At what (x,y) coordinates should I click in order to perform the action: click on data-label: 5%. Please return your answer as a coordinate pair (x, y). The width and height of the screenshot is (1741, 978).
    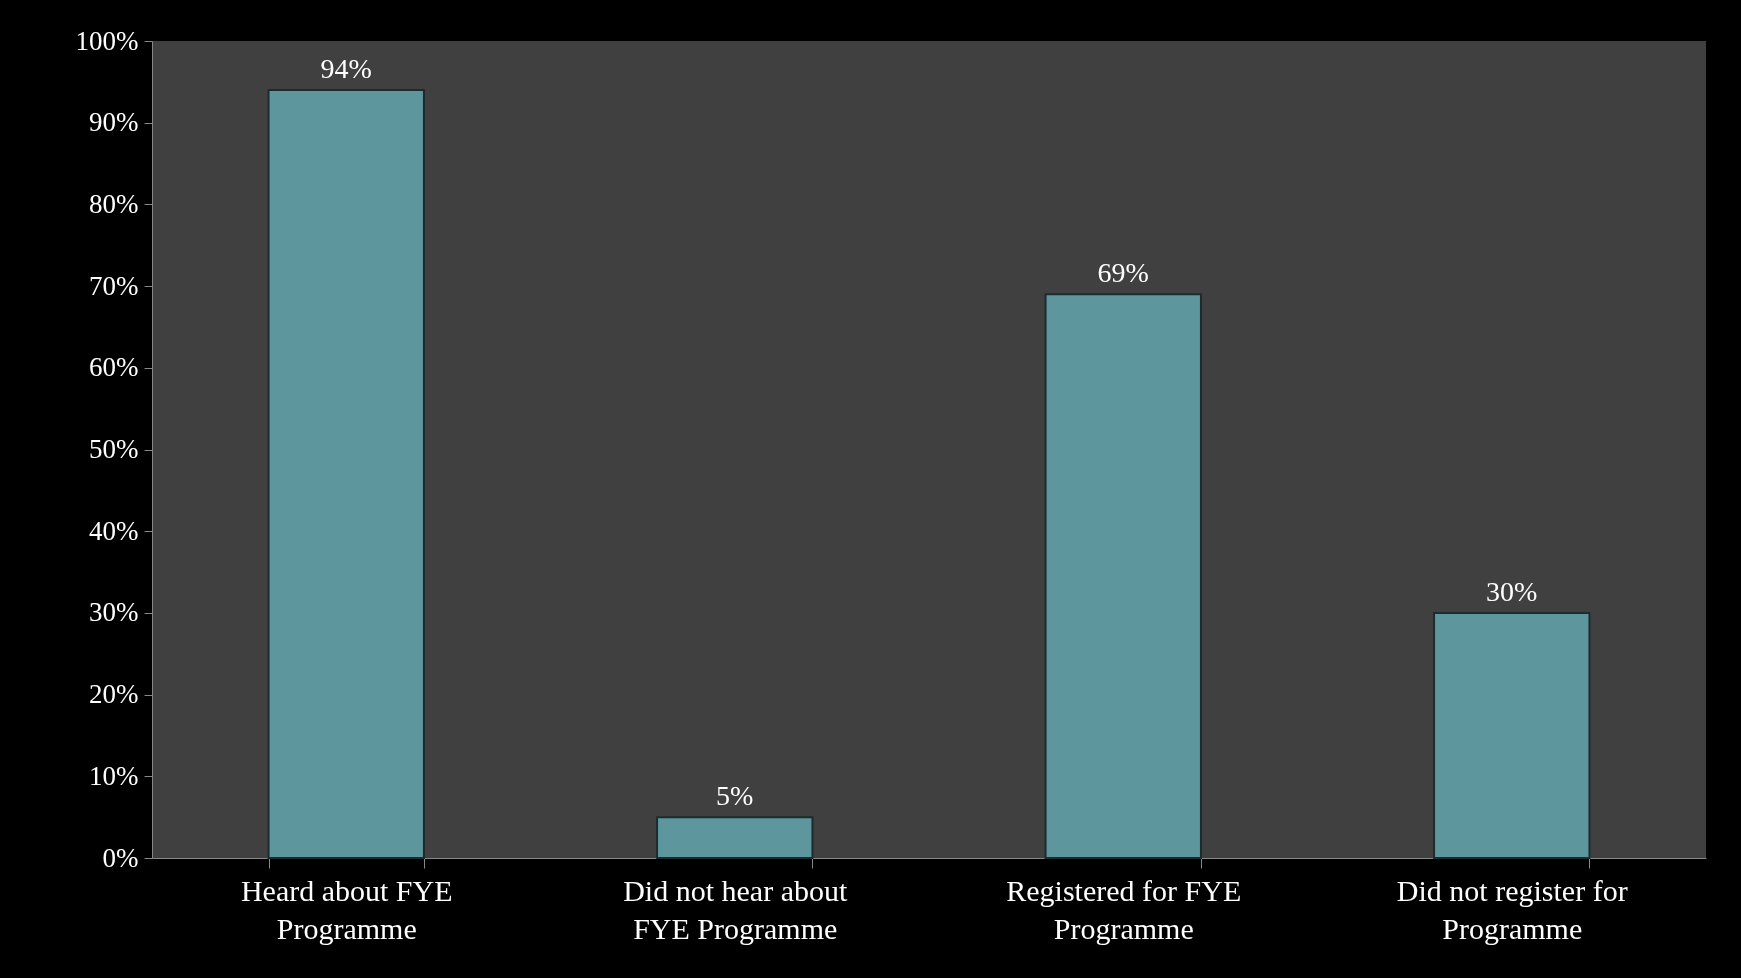
    Looking at the image, I should click on (735, 796).